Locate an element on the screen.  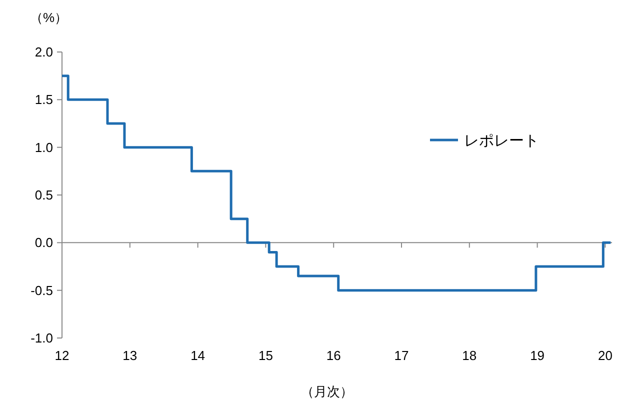
x-tick-label: 16 is located at coordinates (333, 355).